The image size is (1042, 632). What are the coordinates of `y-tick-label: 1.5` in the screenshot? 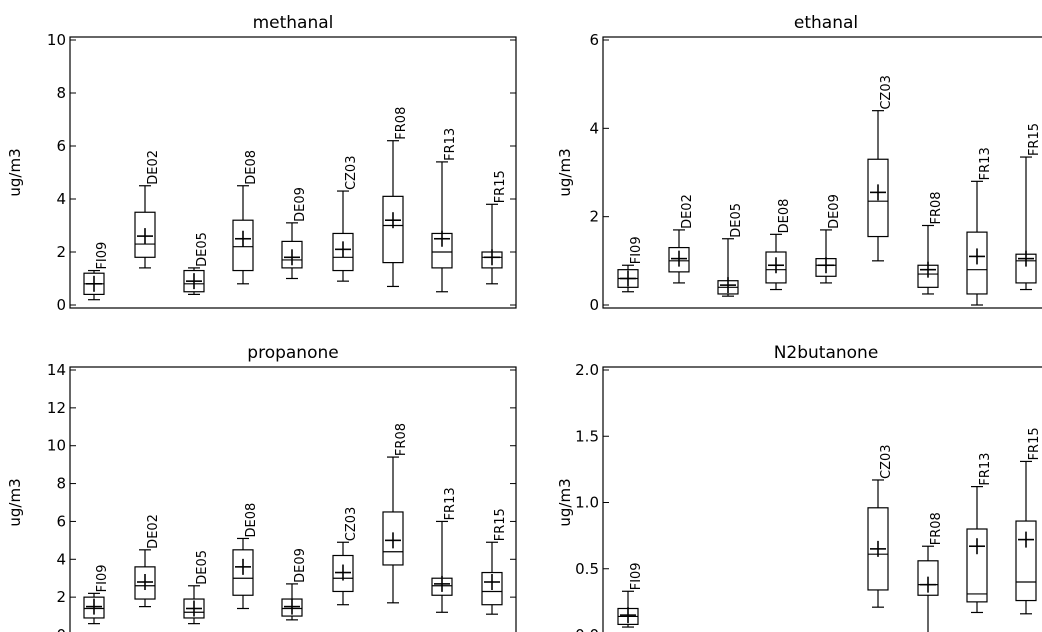 It's located at (587, 436).